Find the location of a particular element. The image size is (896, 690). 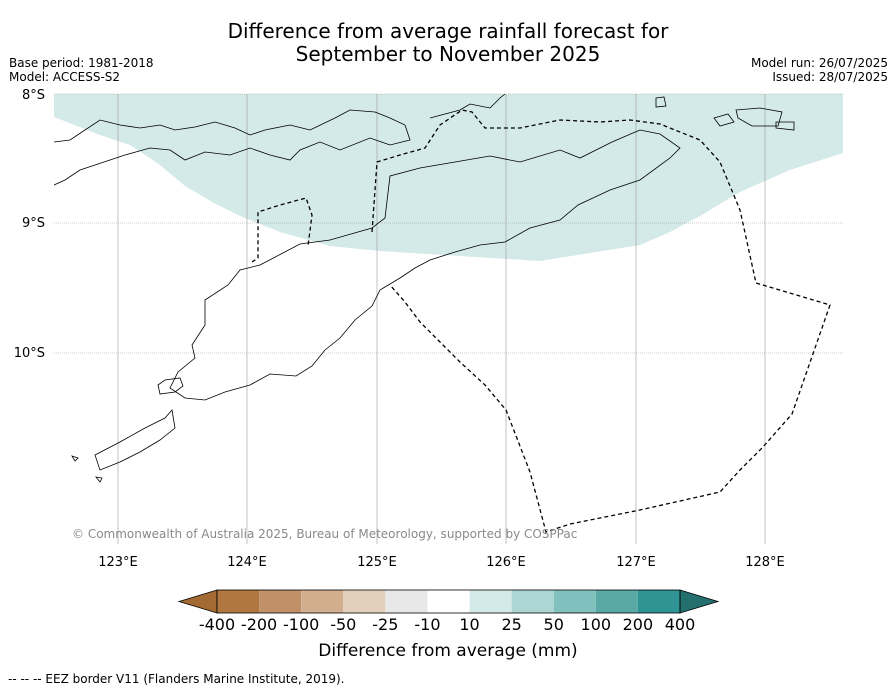

colorbar-tick-label: 200 is located at coordinates (638, 624).